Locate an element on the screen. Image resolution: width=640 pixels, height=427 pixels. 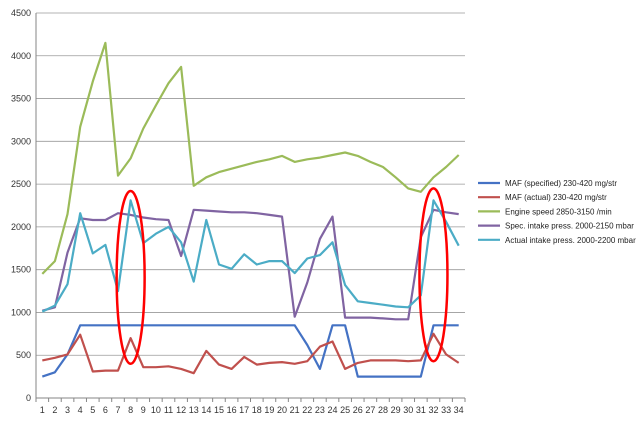
x-tick-label: 23 is located at coordinates (320, 410).